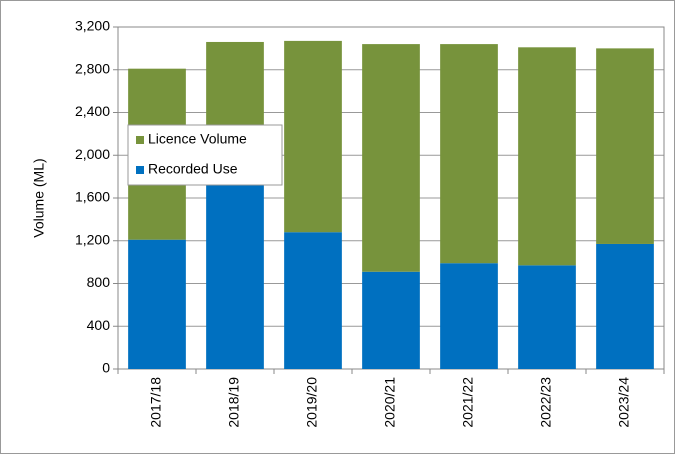 This screenshot has height=454, width=675. I want to click on x-tick-label: 2017/18, so click(156, 402).